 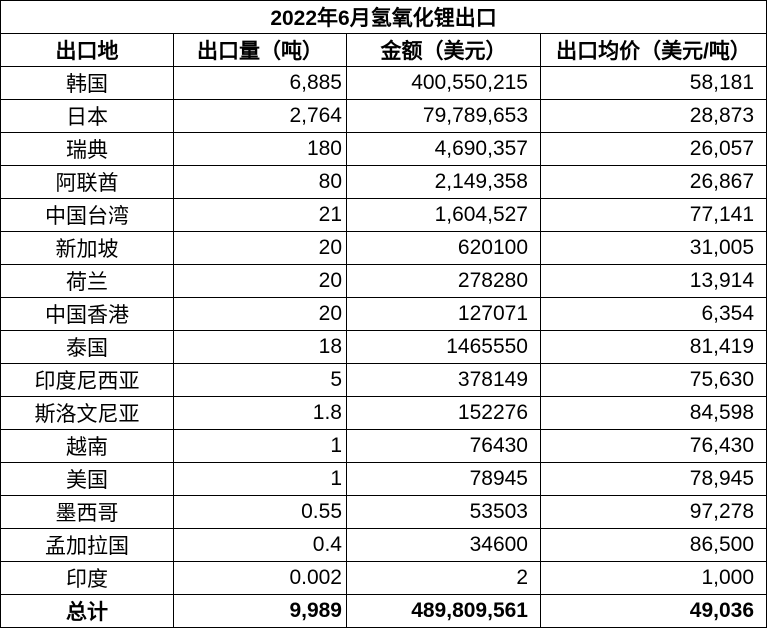 I want to click on cell-destination: 日本, so click(x=87, y=116).